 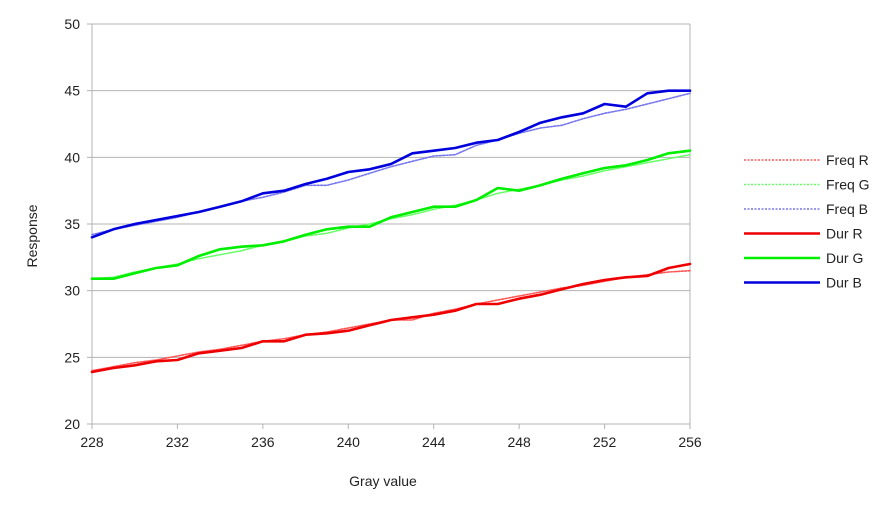 What do you see at coordinates (92, 442) in the screenshot?
I see `x-tick-label: 228` at bounding box center [92, 442].